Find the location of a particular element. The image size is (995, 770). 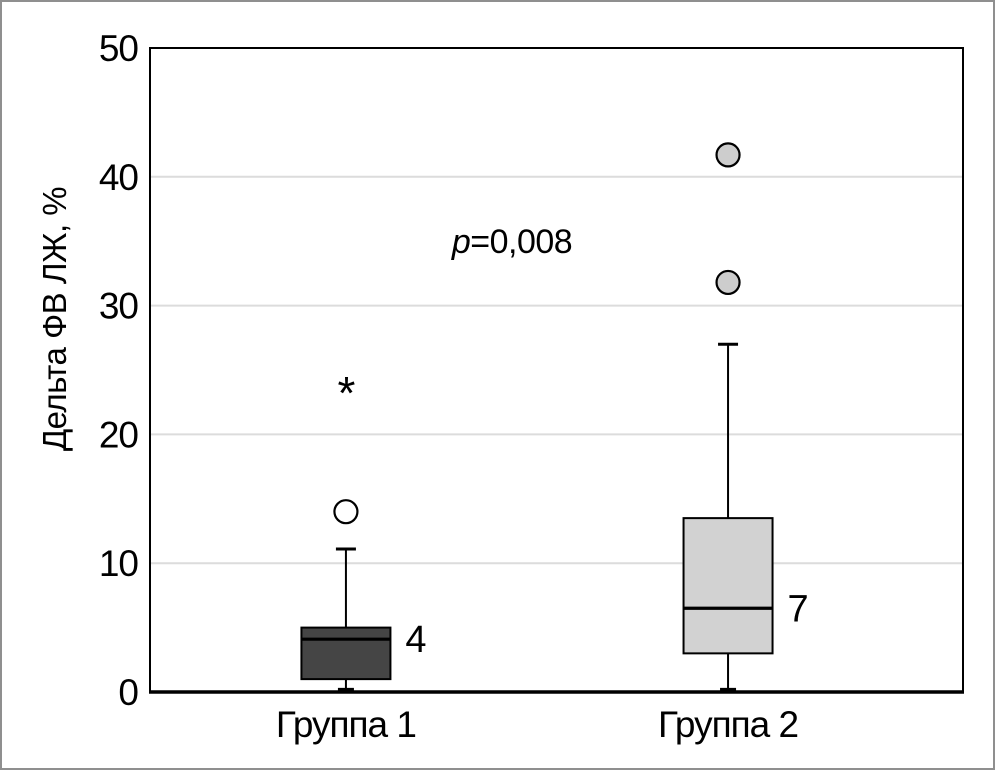

y-tick-label-0: 0 is located at coordinates (128, 692).